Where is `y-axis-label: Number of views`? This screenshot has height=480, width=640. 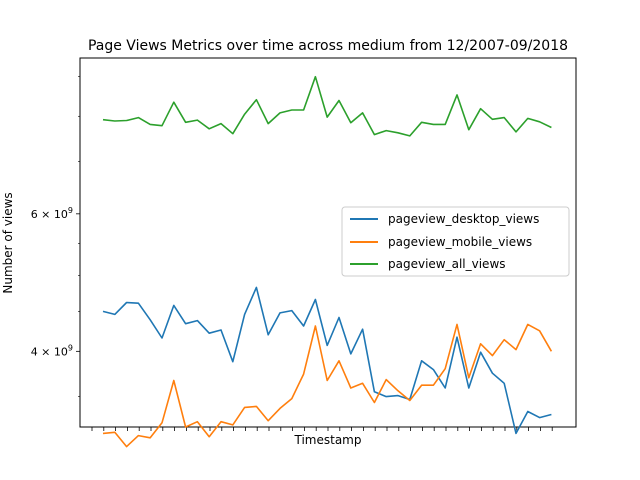 y-axis-label: Number of views is located at coordinates (8, 242).